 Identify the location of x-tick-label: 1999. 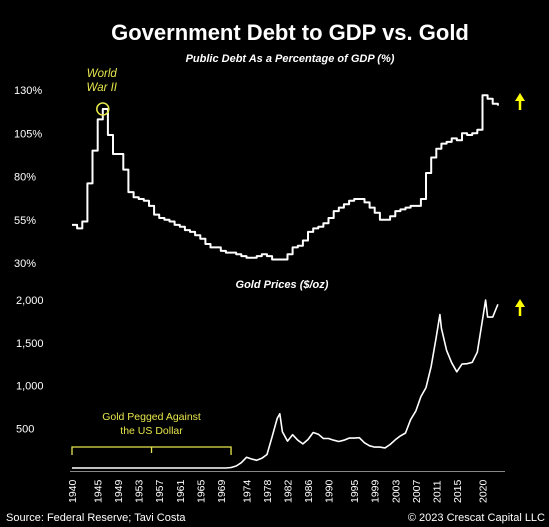
(376, 491).